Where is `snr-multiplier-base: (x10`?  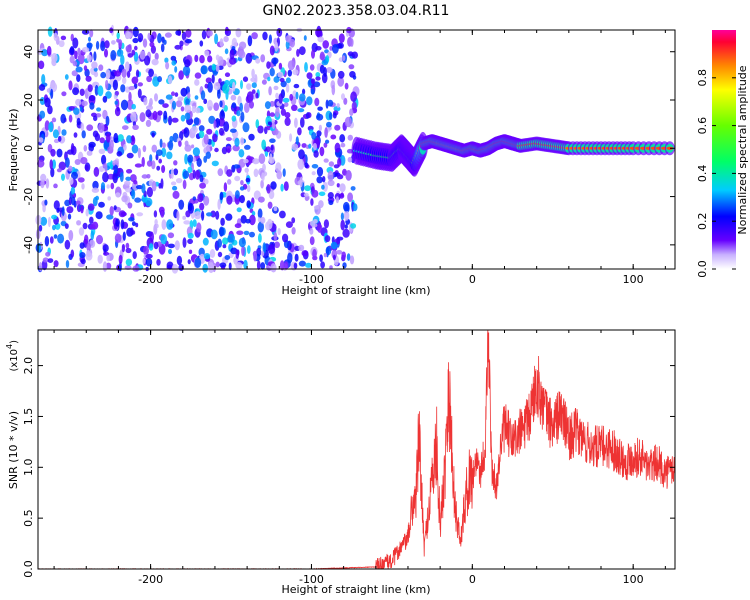 snr-multiplier-base: (x10 is located at coordinates (14, 360).